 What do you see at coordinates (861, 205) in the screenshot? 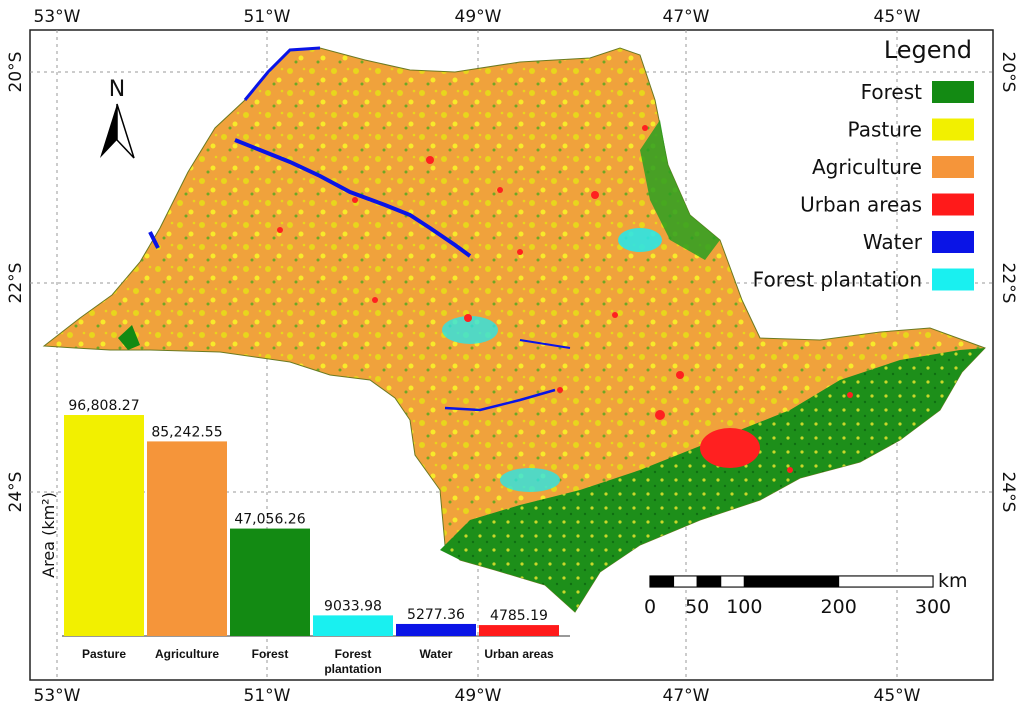
I see `legend-item-label: Urban areas` at bounding box center [861, 205].